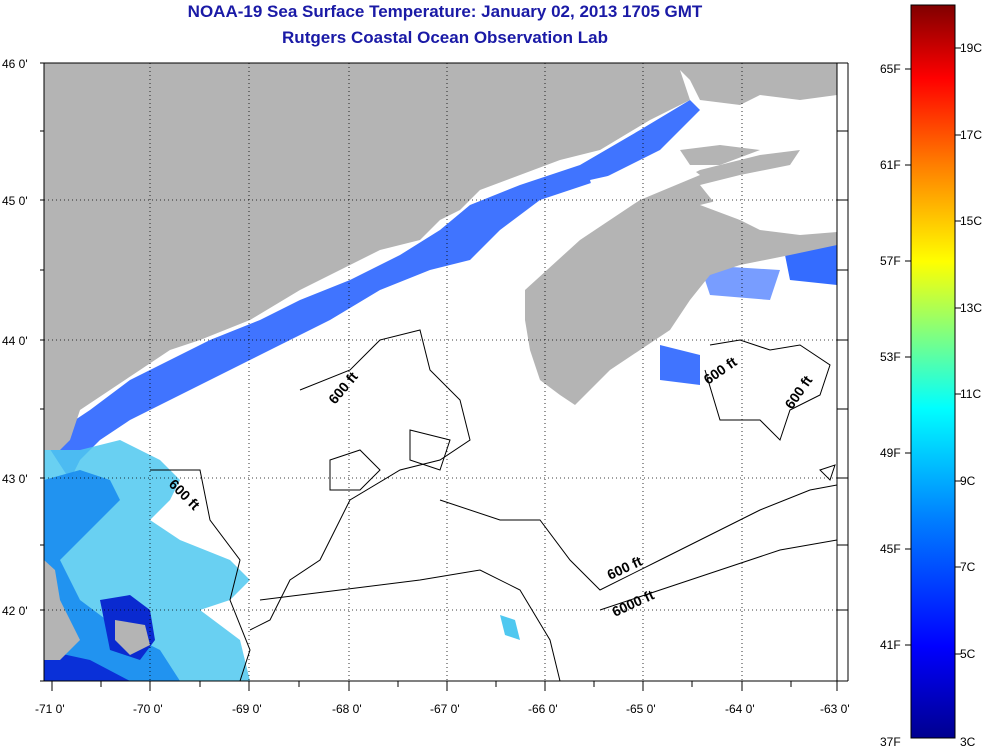  Describe the element at coordinates (971, 135) in the screenshot. I see `colorbar-celsius-label: 17C` at that location.